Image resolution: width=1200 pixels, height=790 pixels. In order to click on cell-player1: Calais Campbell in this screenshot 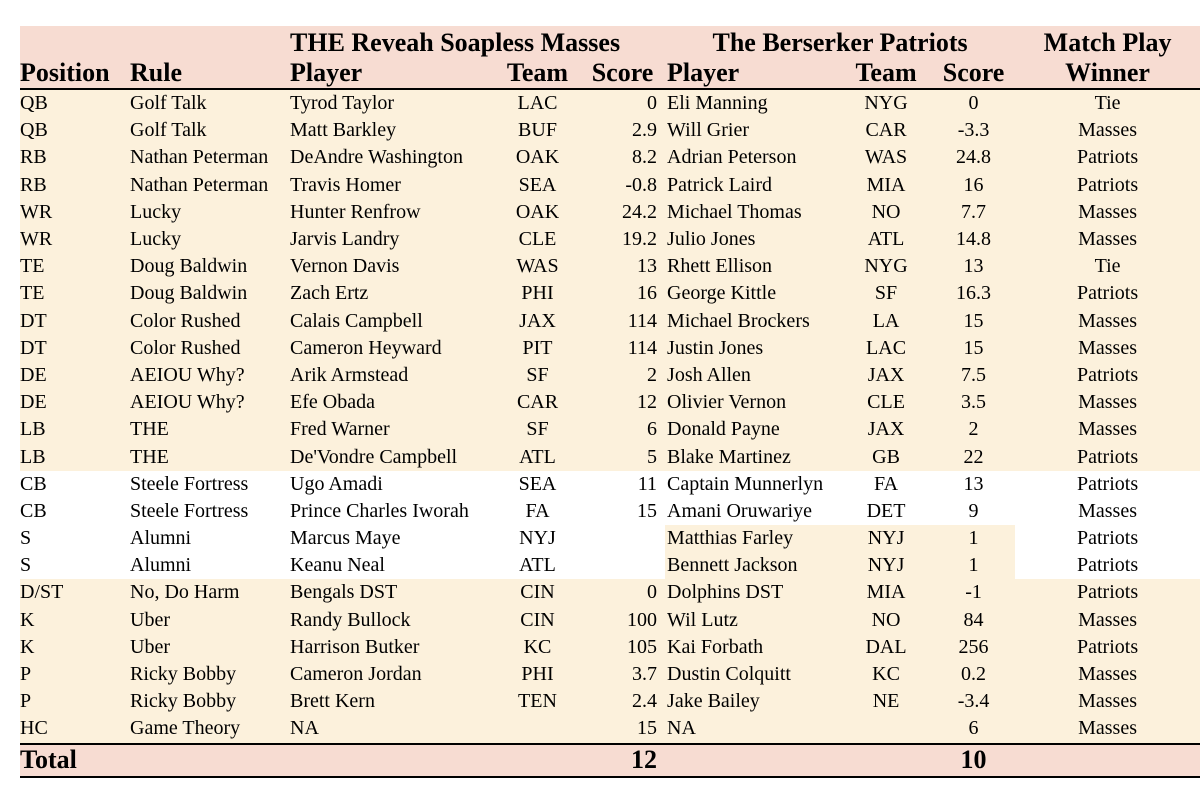, I will do `click(392, 321)`.